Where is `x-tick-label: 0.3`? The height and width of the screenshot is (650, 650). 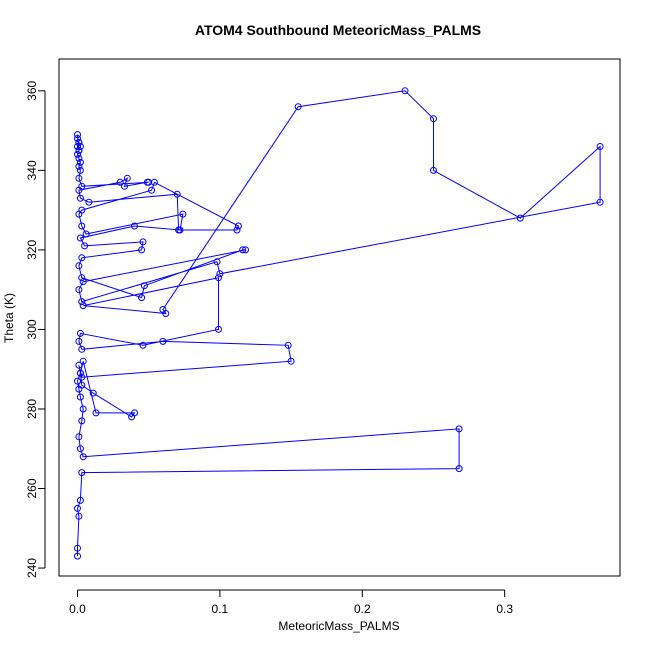
x-tick-label: 0.3 is located at coordinates (504, 609).